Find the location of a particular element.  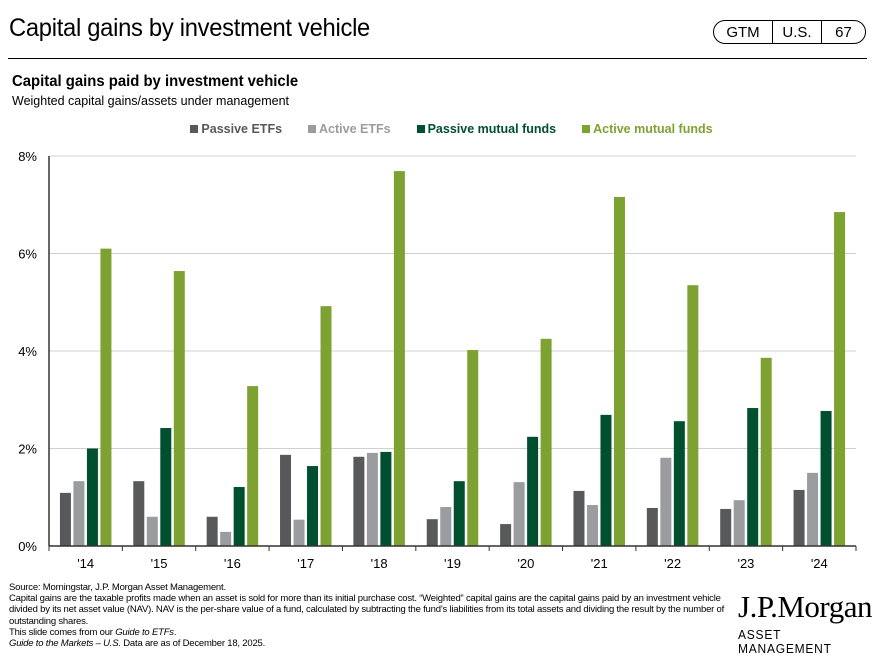

x-tick-label: '15 is located at coordinates (159, 563).